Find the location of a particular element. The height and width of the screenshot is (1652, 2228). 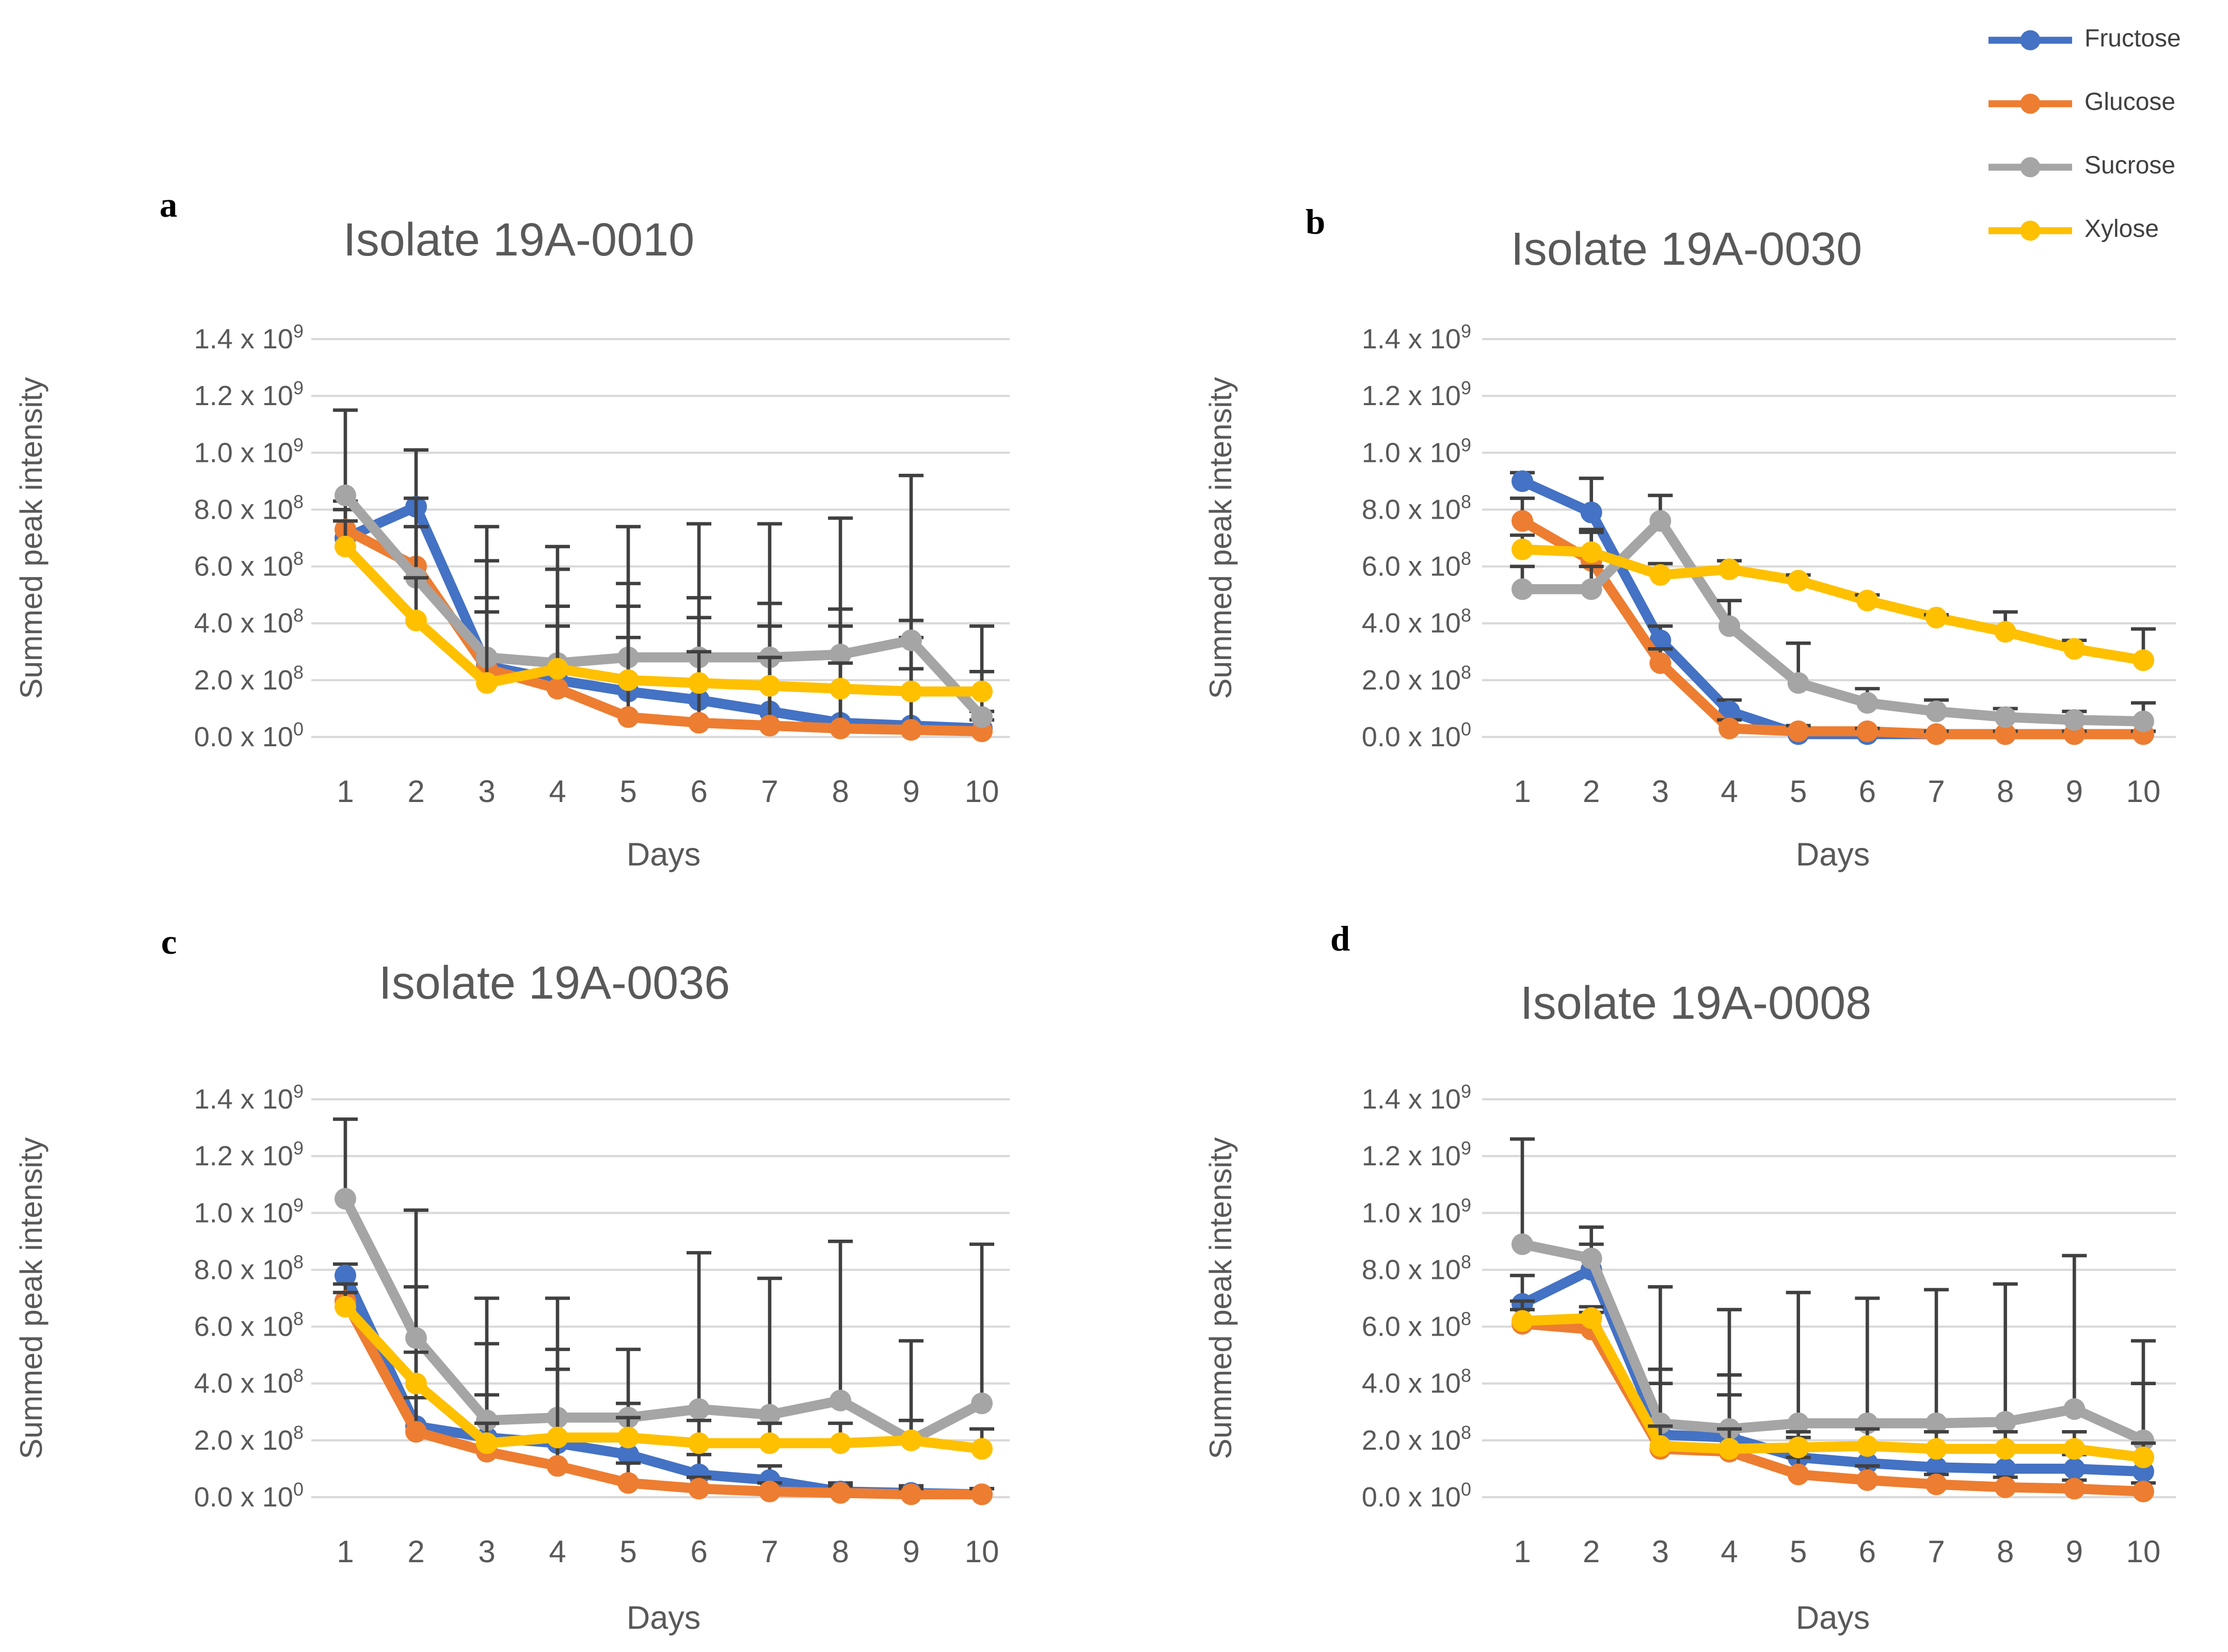

legend-line-marker-sucrose is located at coordinates (2030, 167).